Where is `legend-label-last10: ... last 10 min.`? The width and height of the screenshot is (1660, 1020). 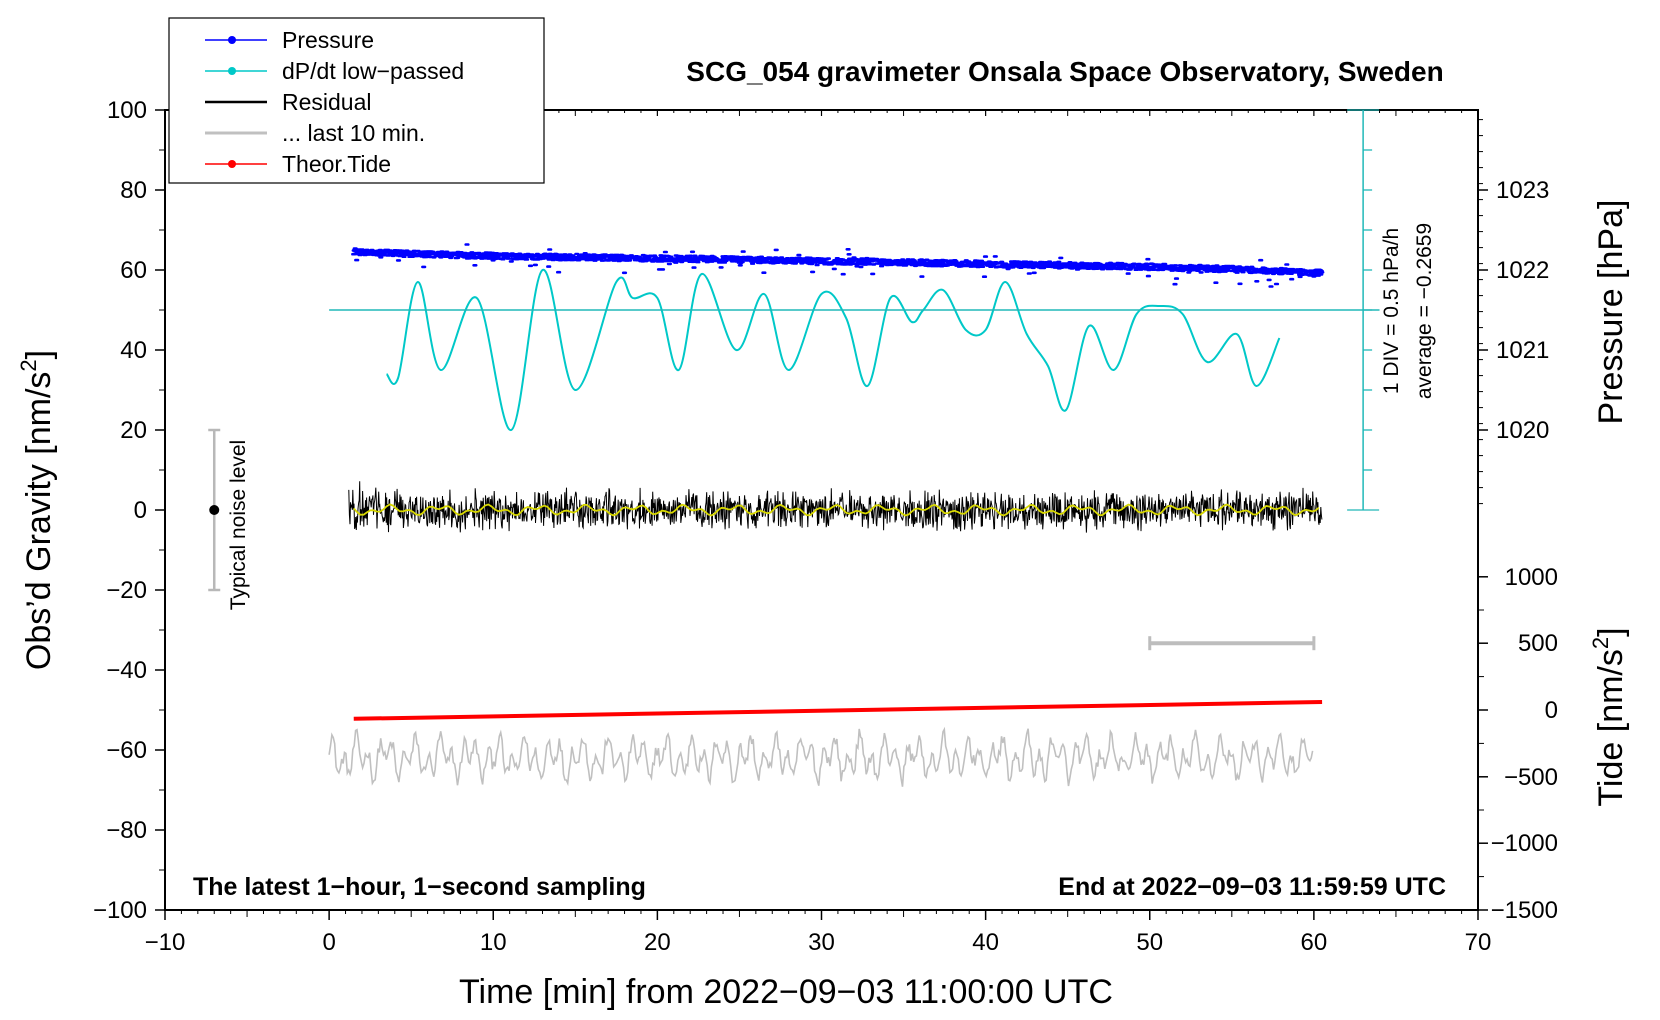 legend-label-last10: ... last 10 min. is located at coordinates (353, 133).